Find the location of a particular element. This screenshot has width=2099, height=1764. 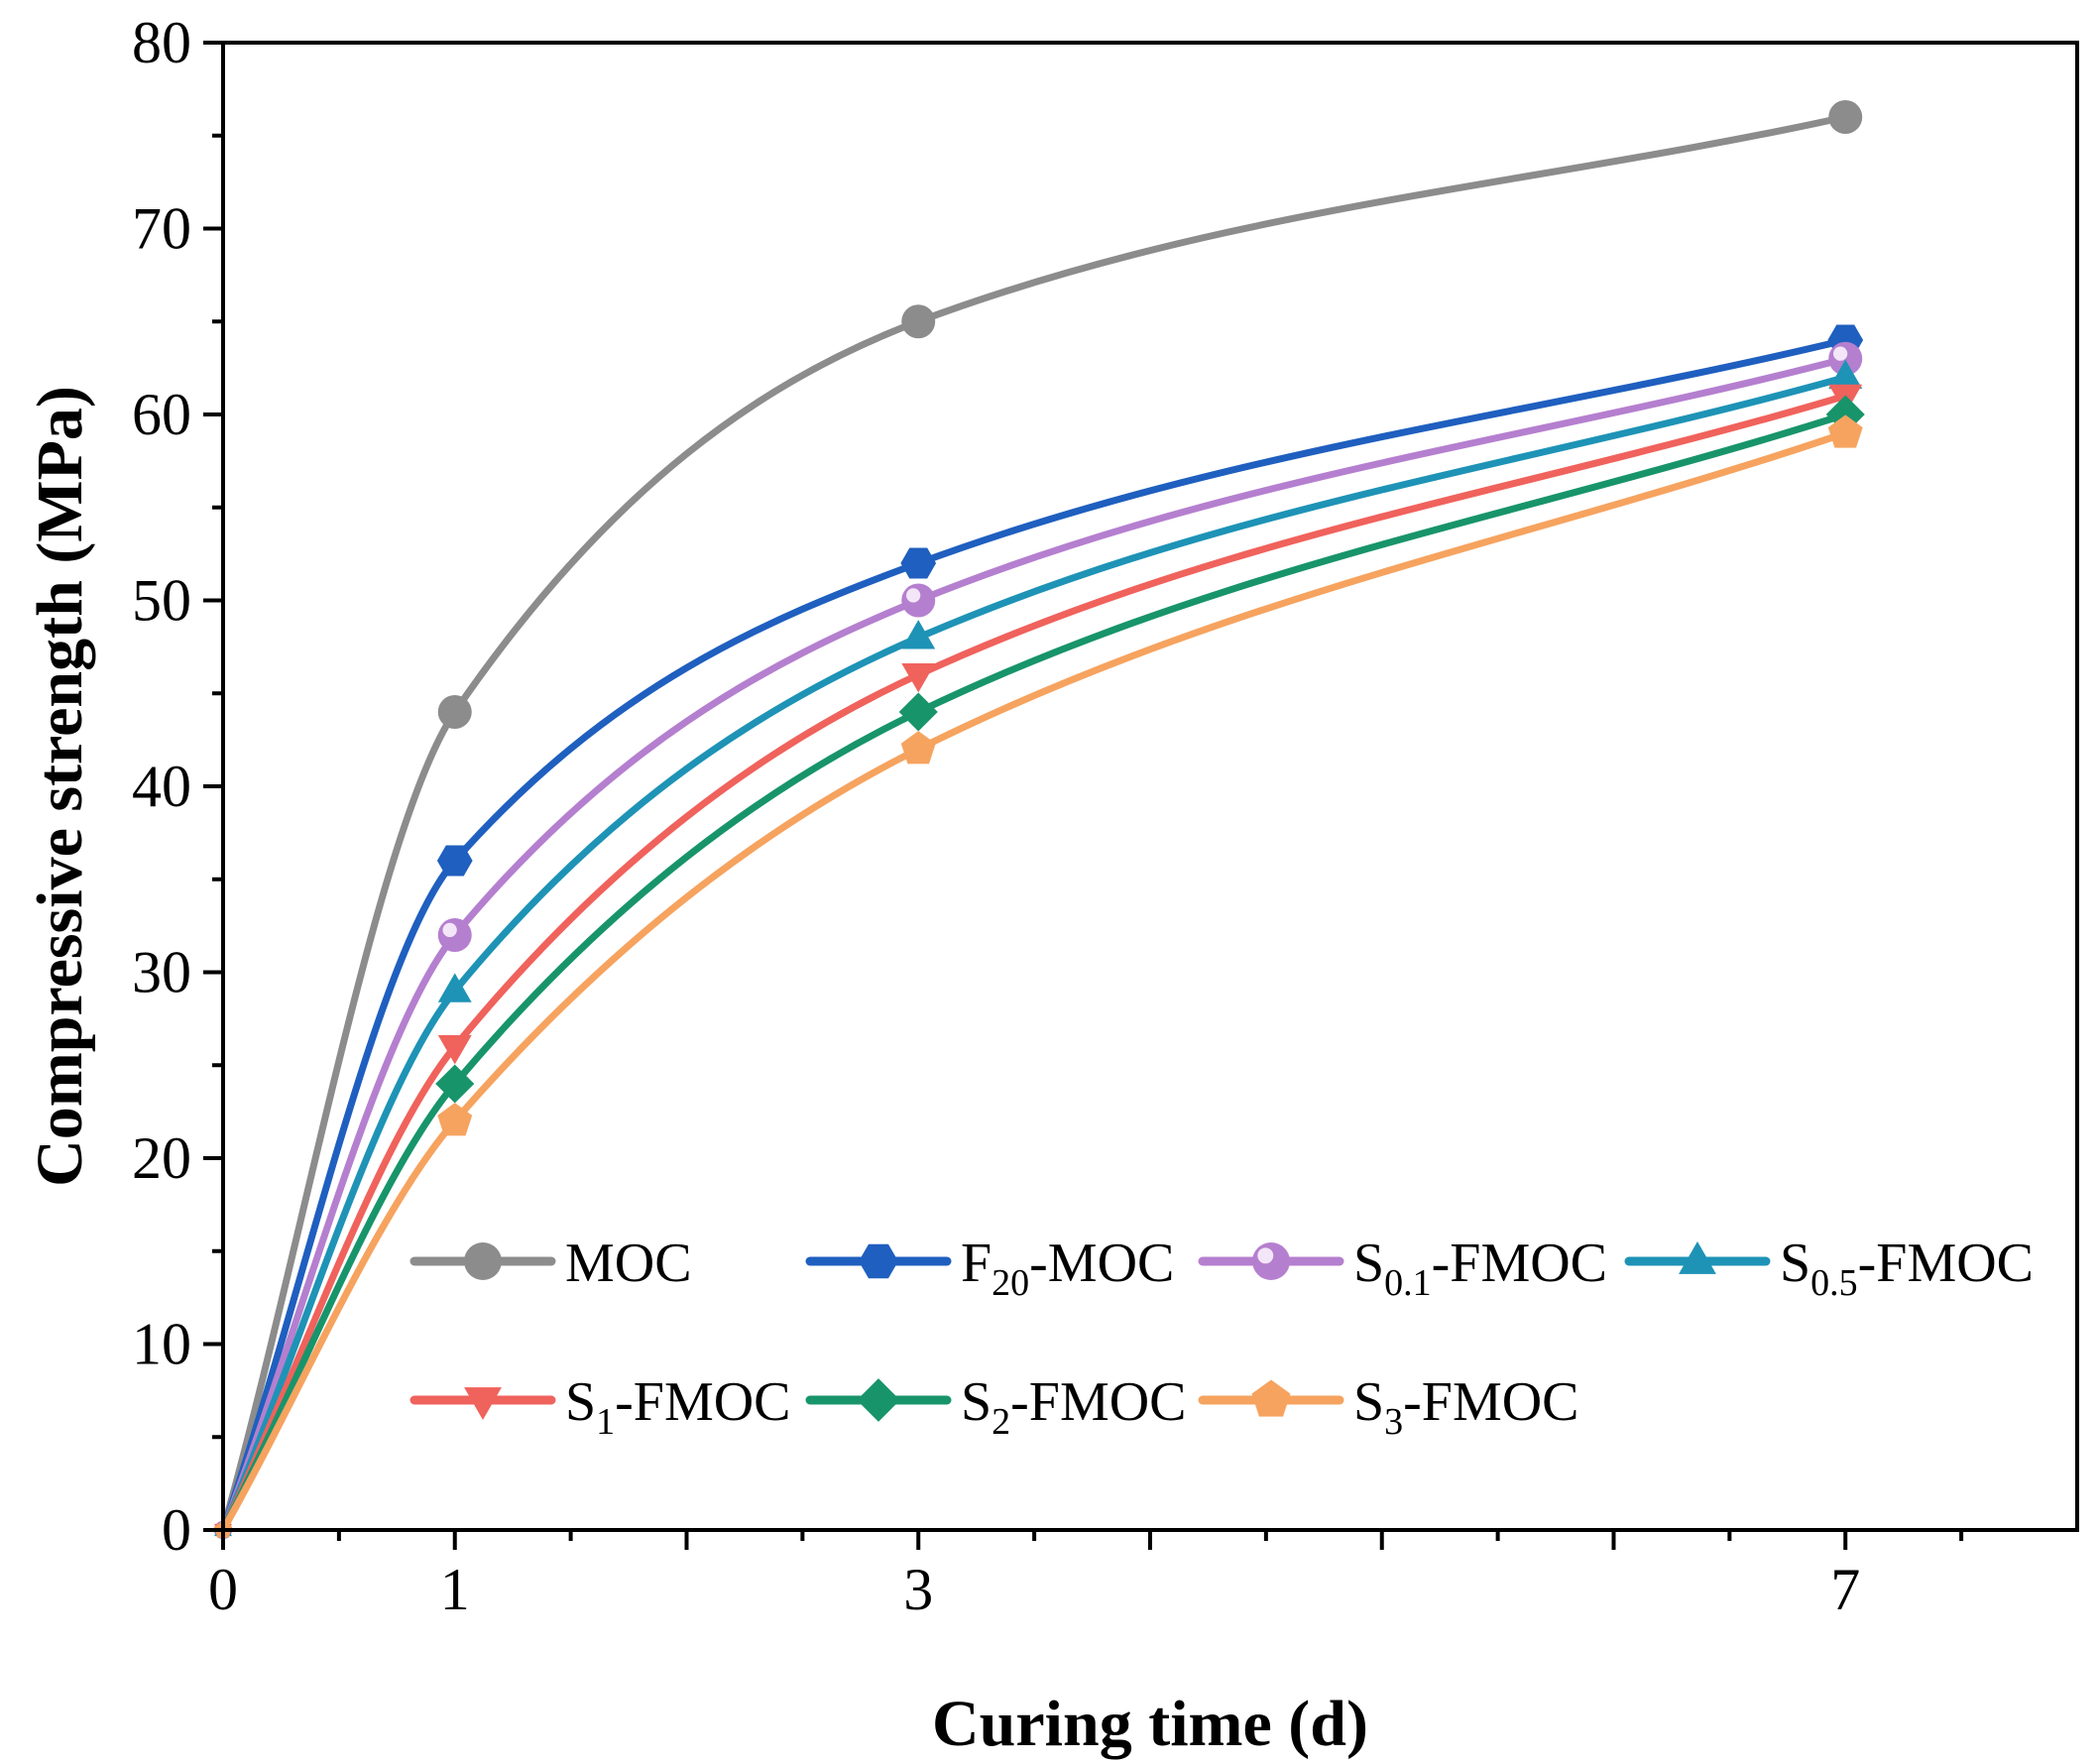

legend-label-s1-fmoc: S1-FMOC is located at coordinates (678, 1407).